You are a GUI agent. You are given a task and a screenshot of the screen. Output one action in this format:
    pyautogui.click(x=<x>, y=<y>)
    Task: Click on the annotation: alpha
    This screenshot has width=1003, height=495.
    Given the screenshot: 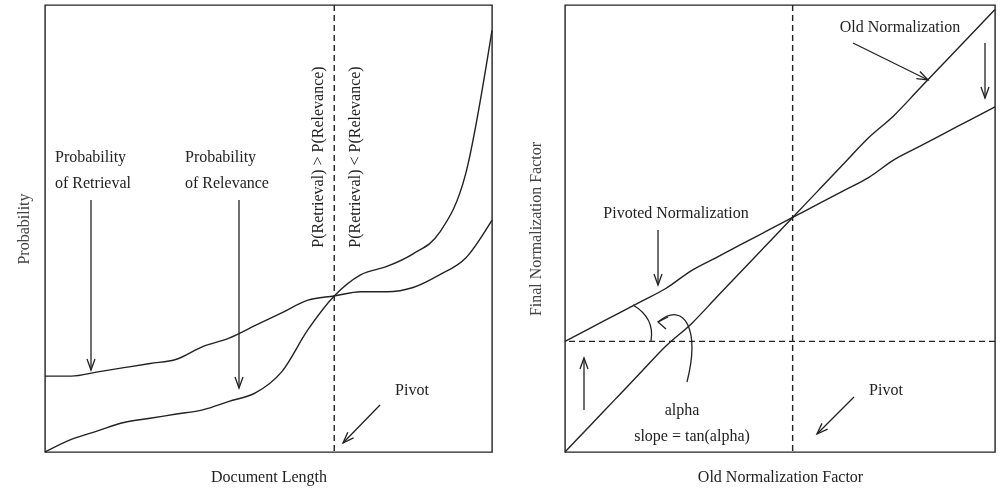 What is the action you would take?
    pyautogui.click(x=682, y=410)
    